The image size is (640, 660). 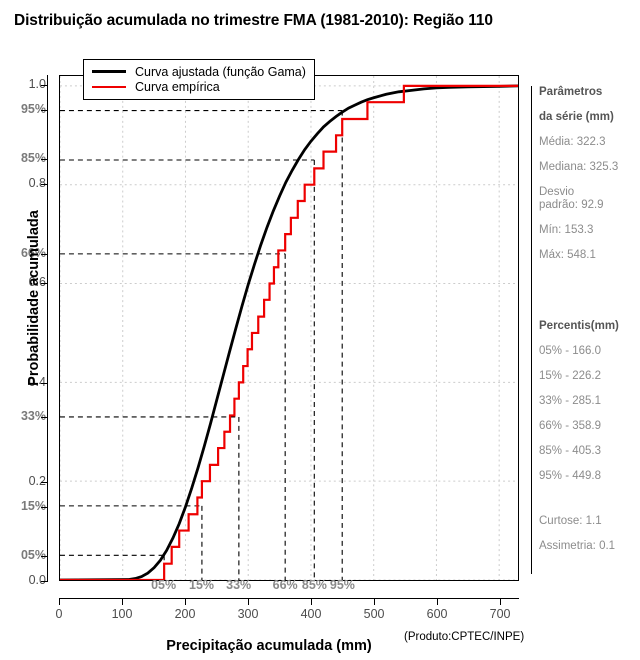 What do you see at coordinates (566, 230) in the screenshot?
I see `stat-min: Mín: 153.3` at bounding box center [566, 230].